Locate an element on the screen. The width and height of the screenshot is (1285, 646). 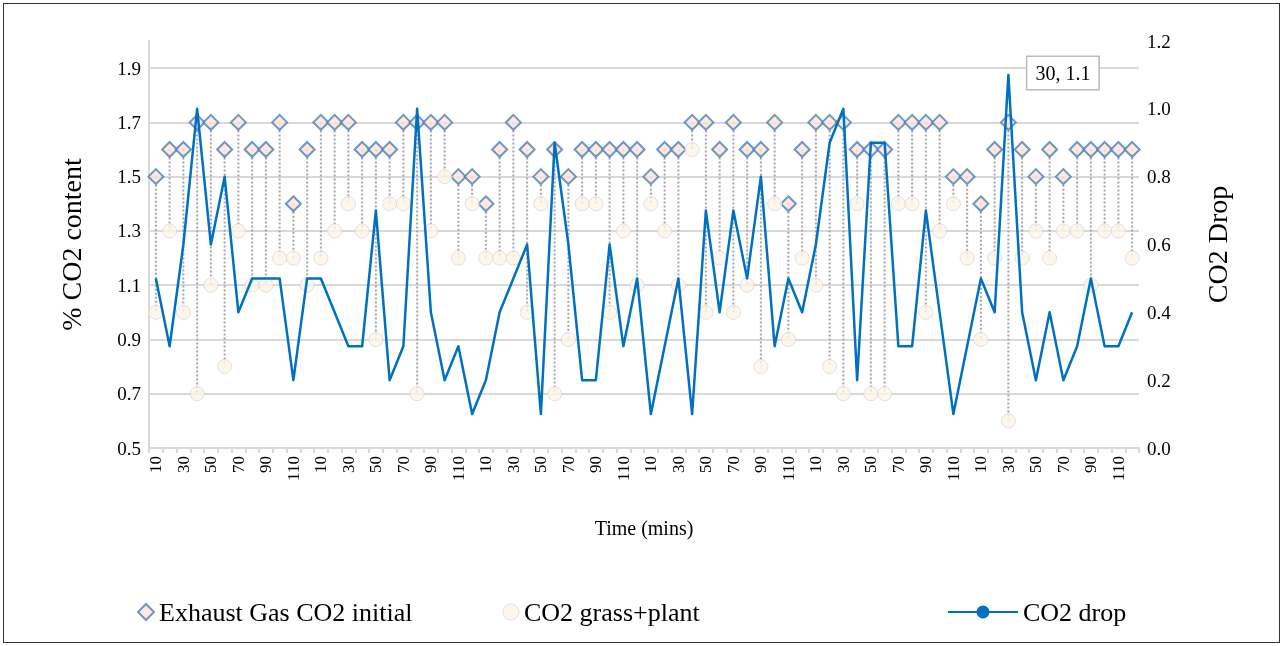
x-axis-title: Time (mins) is located at coordinates (644, 528).